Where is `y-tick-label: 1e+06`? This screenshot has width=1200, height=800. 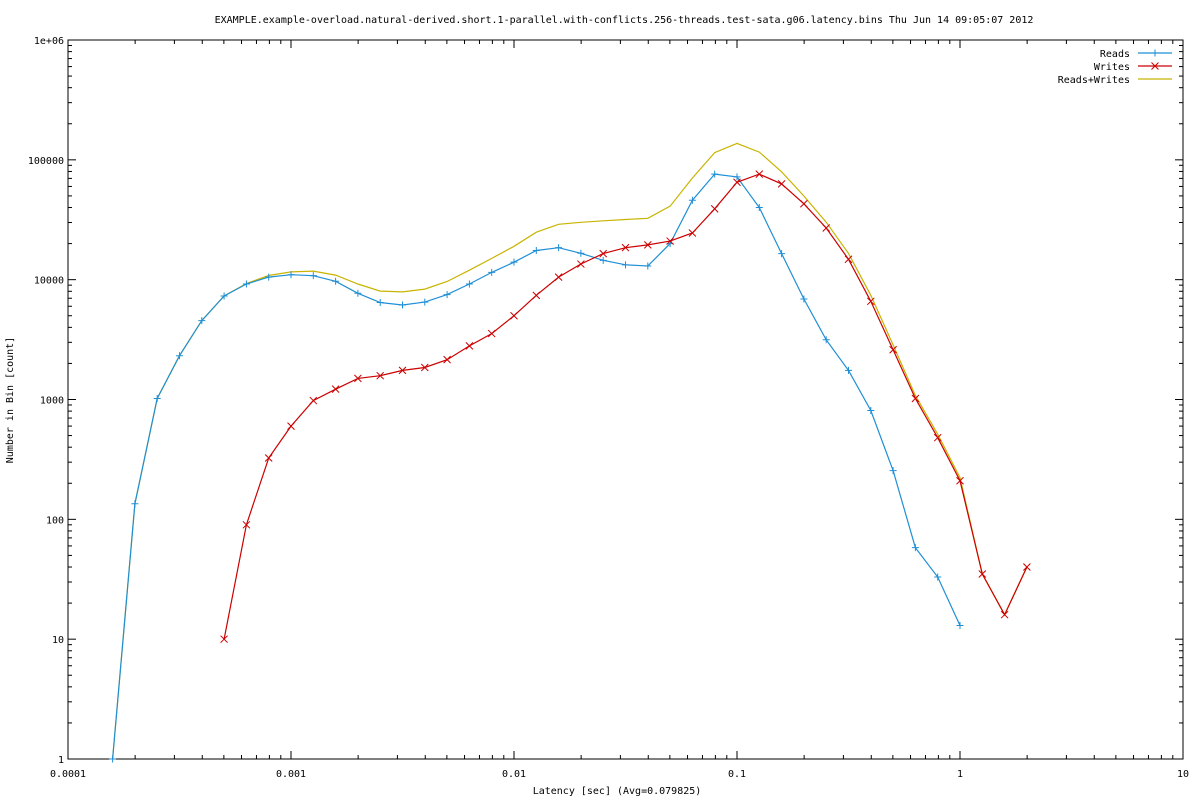 y-tick-label: 1e+06 is located at coordinates (49, 41).